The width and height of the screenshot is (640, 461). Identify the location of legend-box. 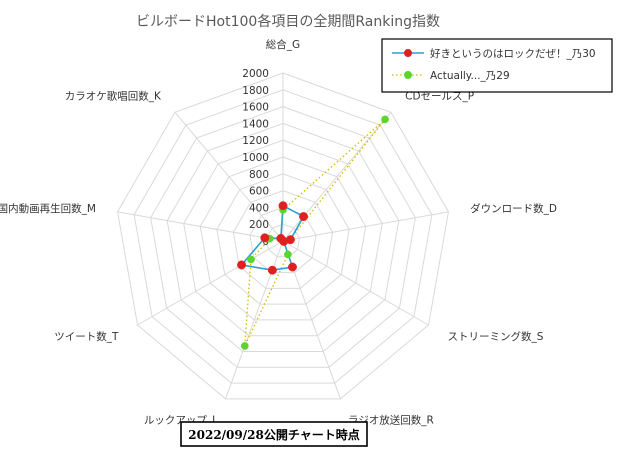
(497, 65).